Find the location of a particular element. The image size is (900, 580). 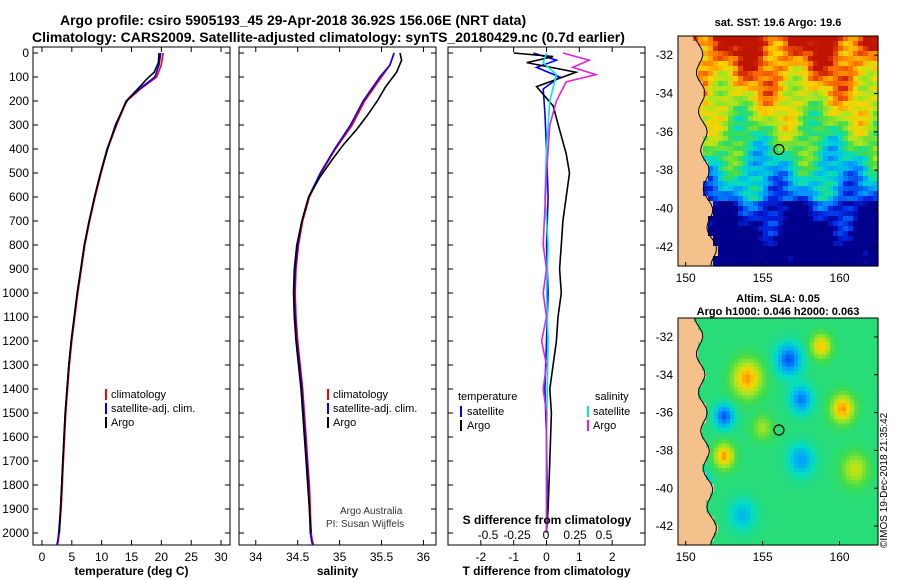

y-tick-label: 1900 is located at coordinates (15, 509).